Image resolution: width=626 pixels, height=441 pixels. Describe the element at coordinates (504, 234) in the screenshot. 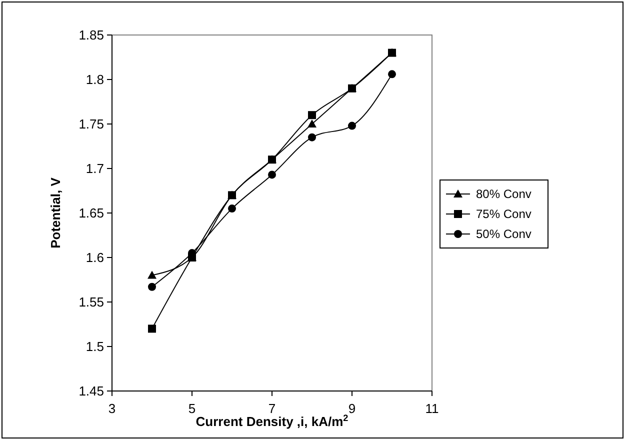

I see `legend-label: 50% Conv` at that location.